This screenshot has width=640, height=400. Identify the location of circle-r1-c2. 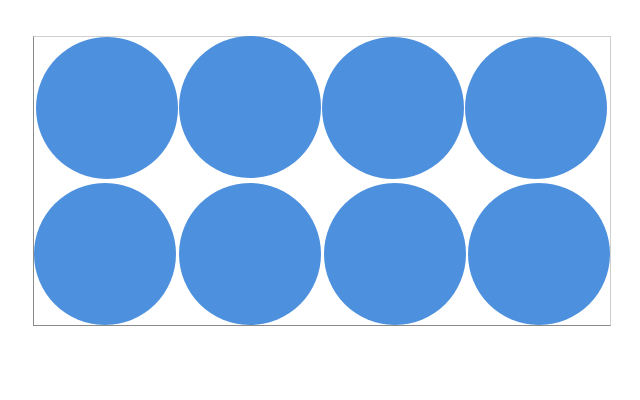
(250, 107).